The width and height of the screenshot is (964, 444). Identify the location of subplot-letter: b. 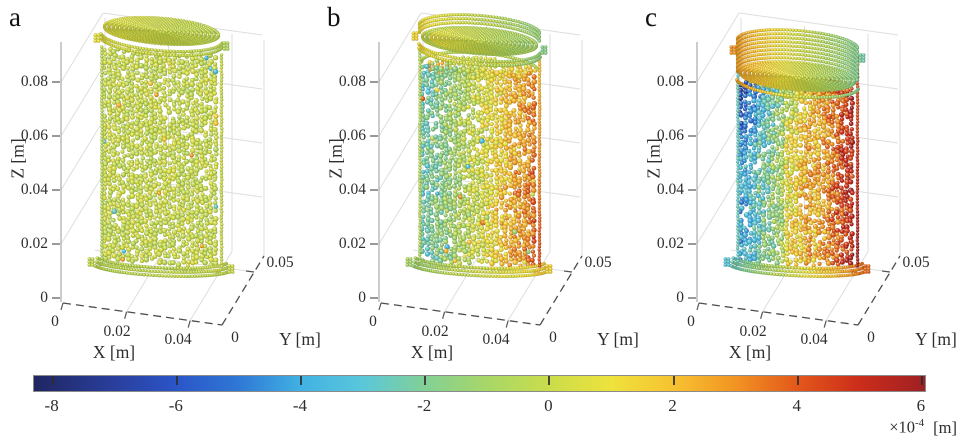
(334, 17).